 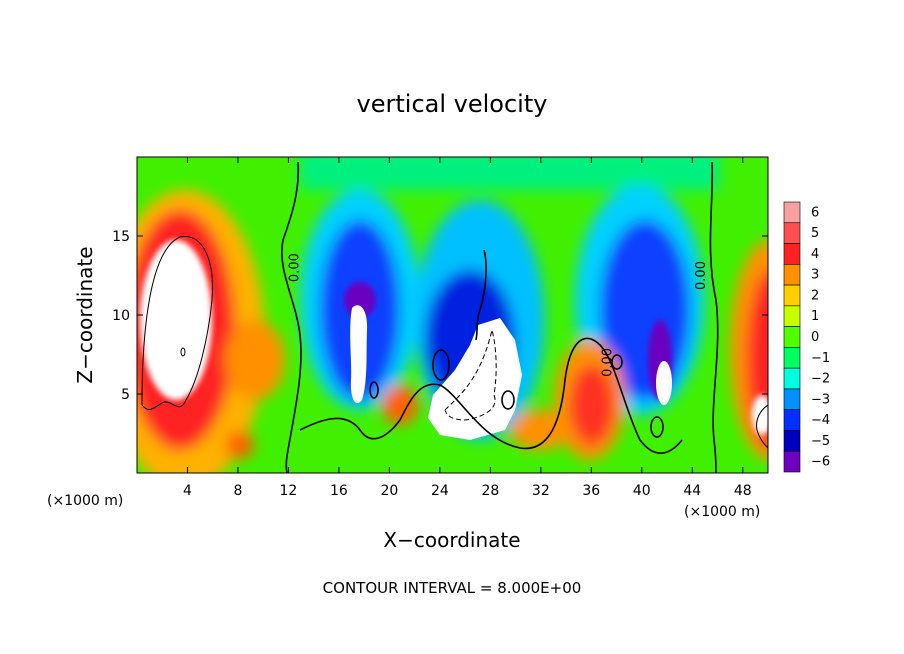 What do you see at coordinates (452, 588) in the screenshot?
I see `contour-interval: CONTOUR INTERVAL = 8.000E+00` at bounding box center [452, 588].